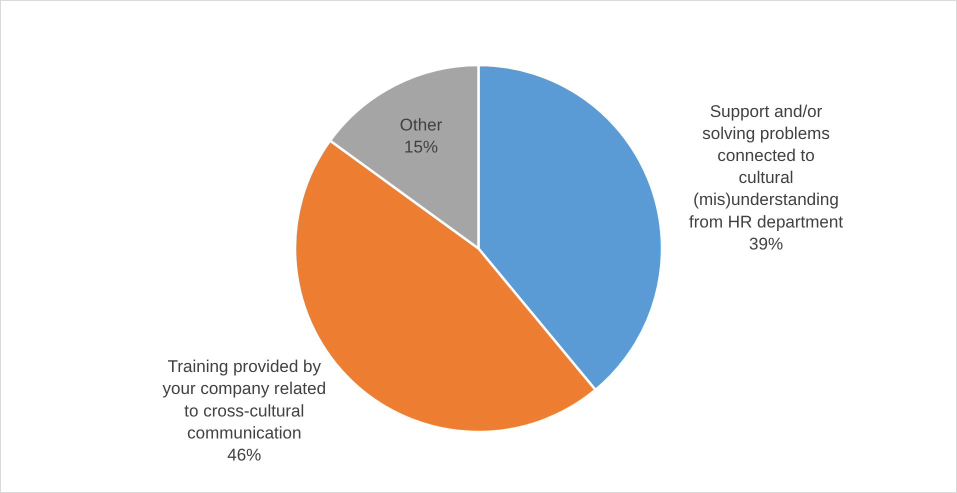 The image size is (957, 493). I want to click on slice-label: Other, so click(421, 125).